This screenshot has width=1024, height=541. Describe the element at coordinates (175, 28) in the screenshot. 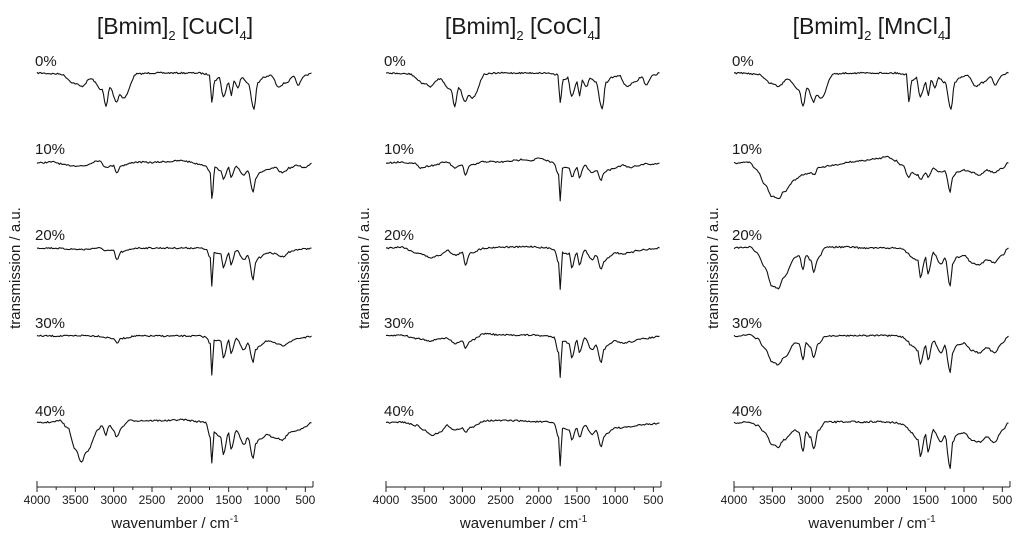

I see `panel-title: [Bmim]2 [CuCl4]` at that location.